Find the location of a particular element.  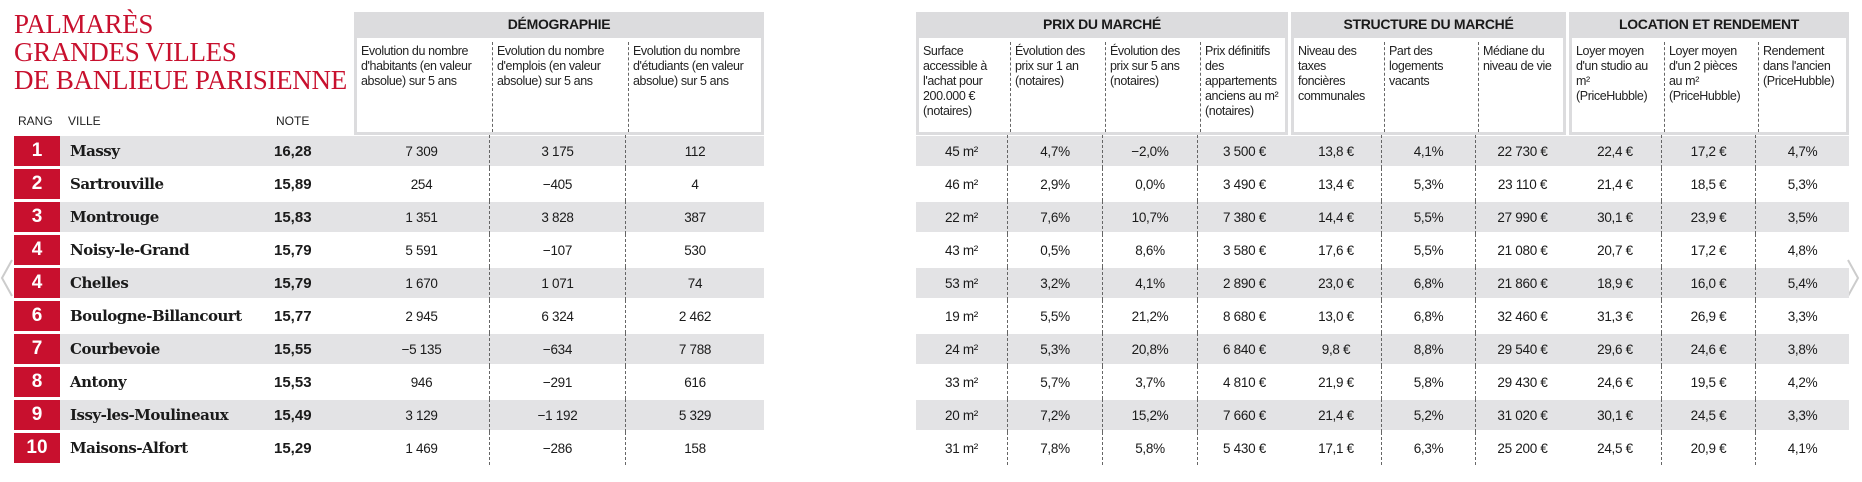

value-cell: −291 is located at coordinates (557, 382).